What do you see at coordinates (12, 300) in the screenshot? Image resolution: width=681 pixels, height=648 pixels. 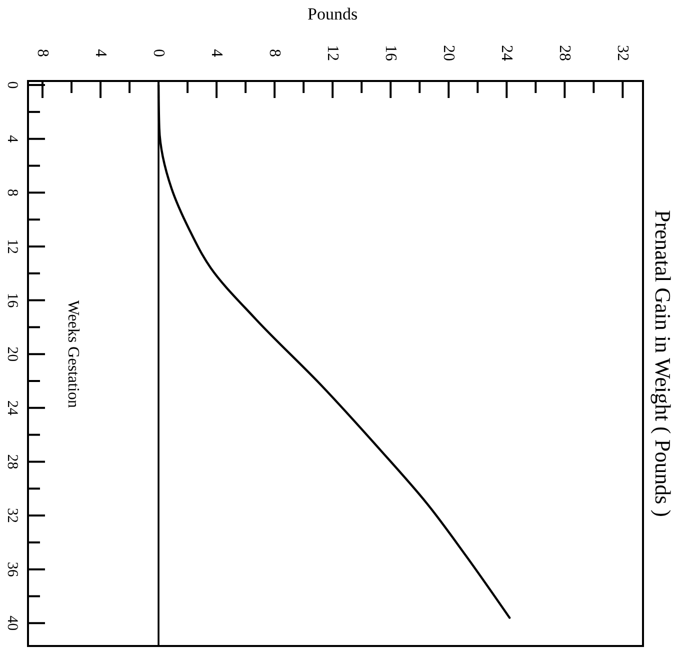 I see `y-tick-label: 16` at bounding box center [12, 300].